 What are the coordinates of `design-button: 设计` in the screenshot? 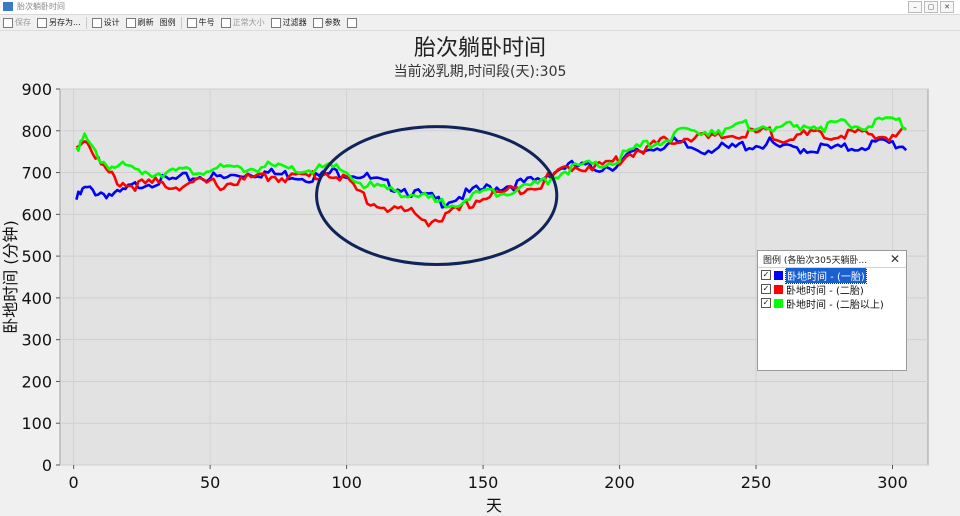 It's located at (106, 22).